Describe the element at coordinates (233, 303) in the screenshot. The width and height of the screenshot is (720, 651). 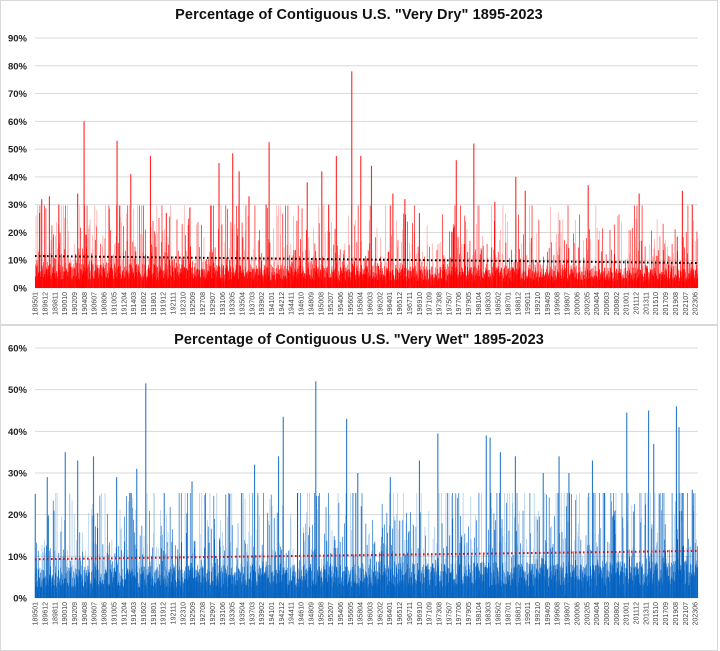
I see `x-tick-label: 193305` at that location.